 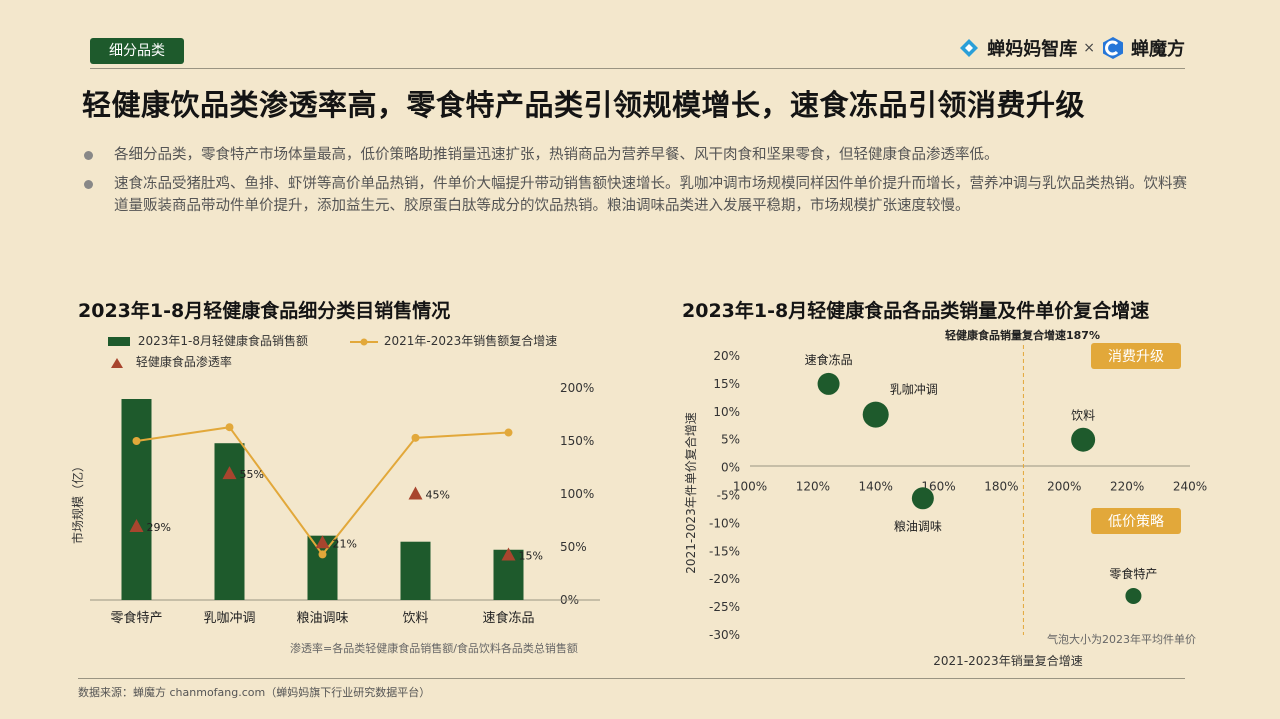 I want to click on category-tag: 细分品类, so click(x=137, y=51).